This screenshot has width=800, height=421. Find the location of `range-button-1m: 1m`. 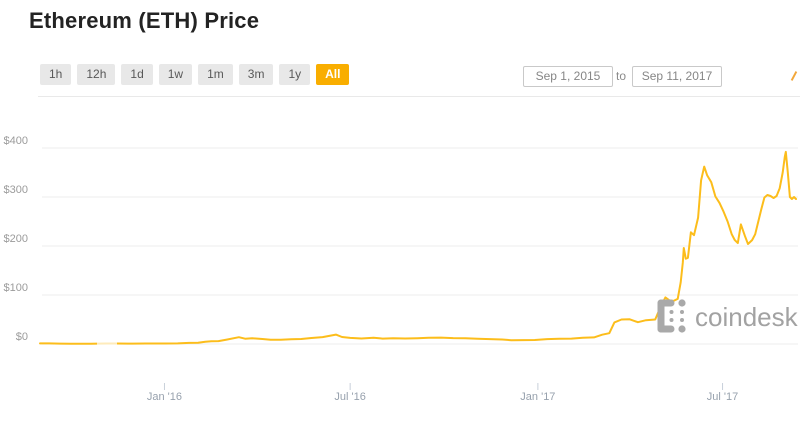

range-button-1m: 1m is located at coordinates (215, 74).